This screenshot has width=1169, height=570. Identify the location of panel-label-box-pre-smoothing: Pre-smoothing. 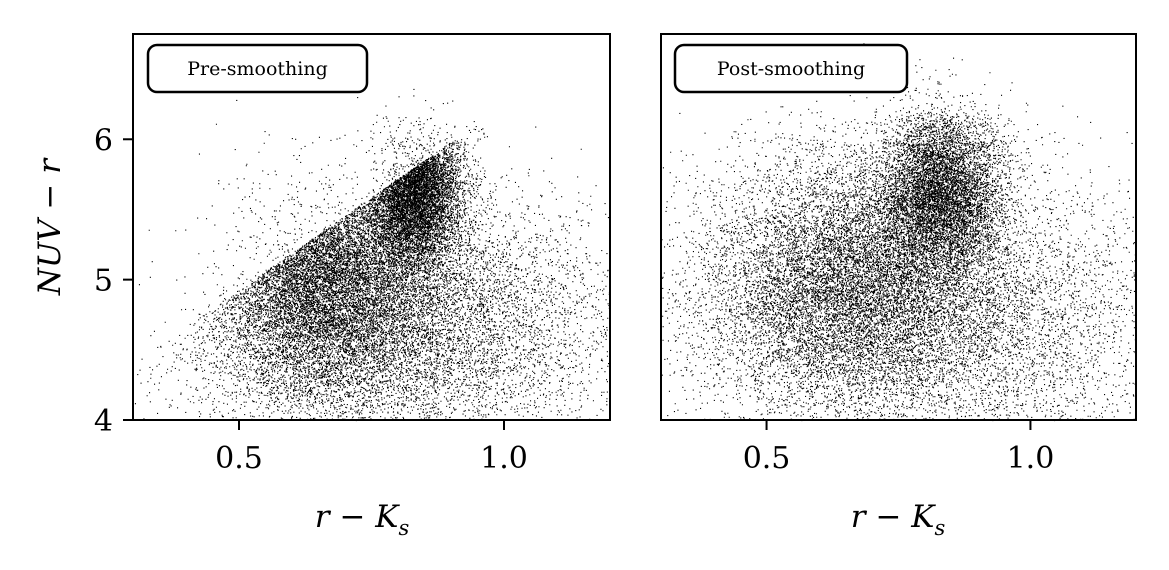
(257, 68).